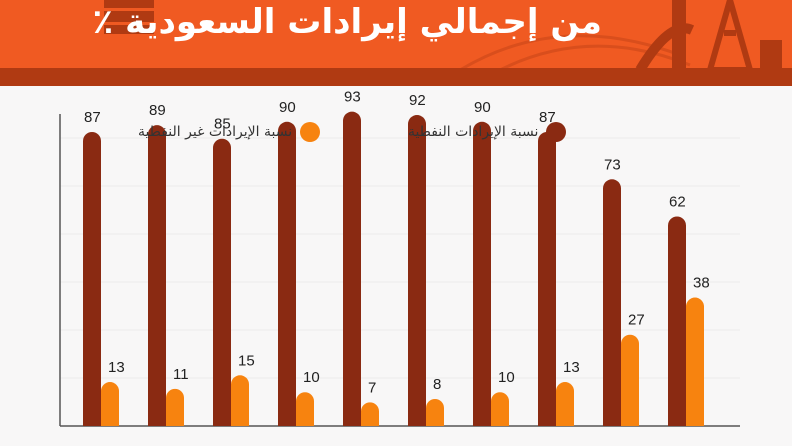 The width and height of the screenshot is (792, 446). Describe the element at coordinates (129, 17) in the screenshot. I see `oil-barrel-icon` at that location.